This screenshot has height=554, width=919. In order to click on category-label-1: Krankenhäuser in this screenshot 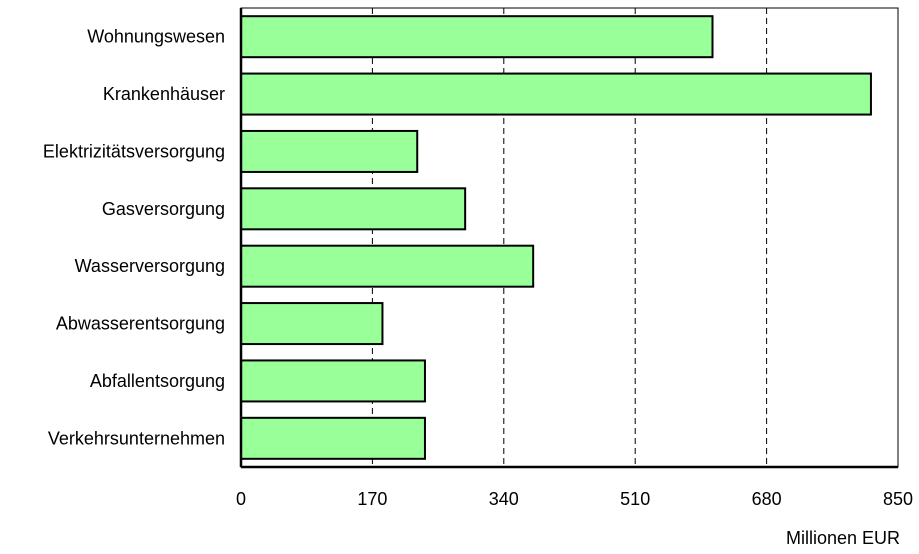, I will do `click(164, 94)`.